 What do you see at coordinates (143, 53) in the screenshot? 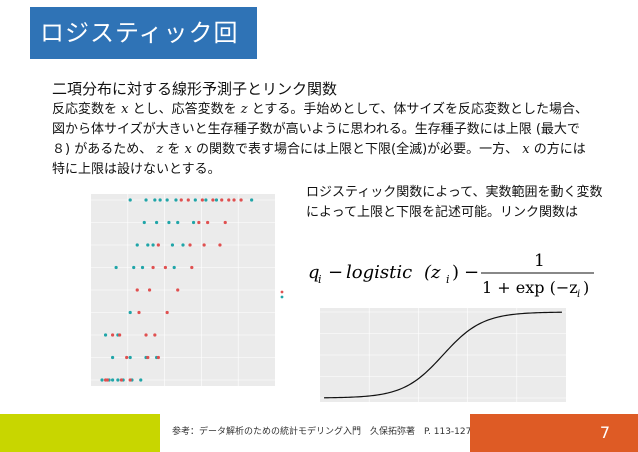
I see `slide-title: ロジスティック回帰` at bounding box center [143, 53].